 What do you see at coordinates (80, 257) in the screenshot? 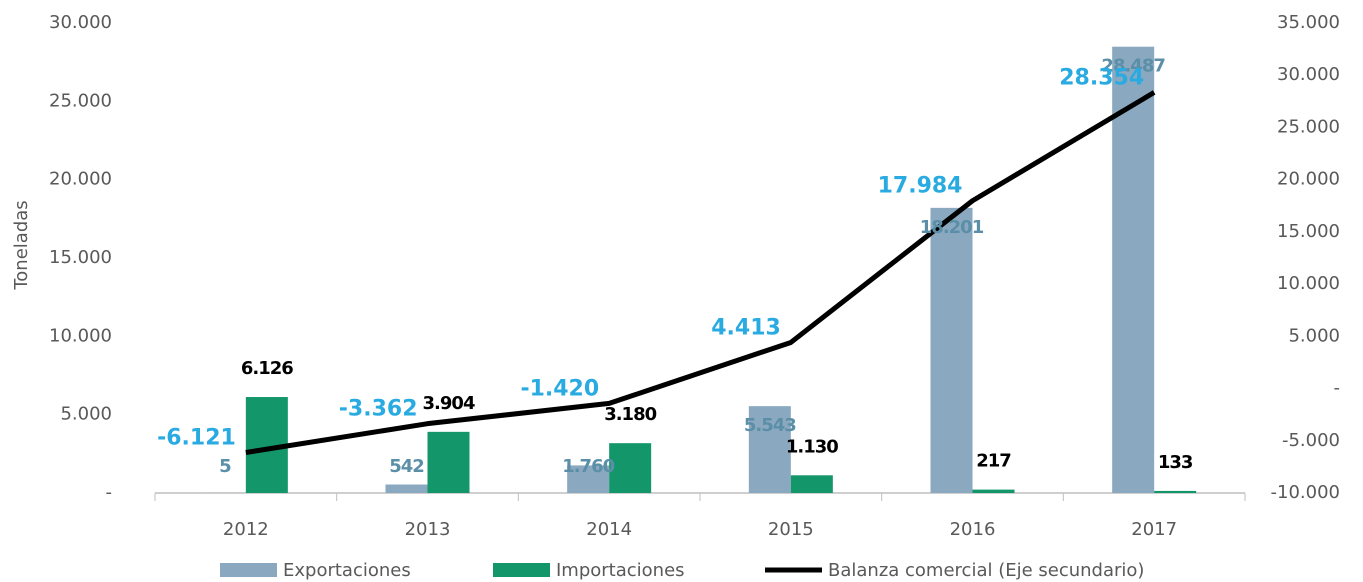
I see `y-tick-label: 15.000` at bounding box center [80, 257].